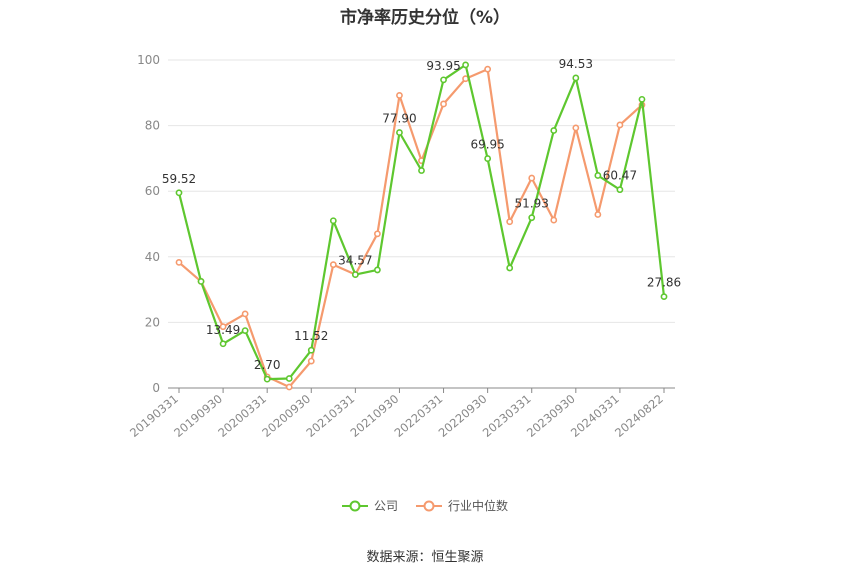 This screenshot has width=850, height=575. Describe the element at coordinates (152, 126) in the screenshot. I see `y-tick-label: 80` at that location.